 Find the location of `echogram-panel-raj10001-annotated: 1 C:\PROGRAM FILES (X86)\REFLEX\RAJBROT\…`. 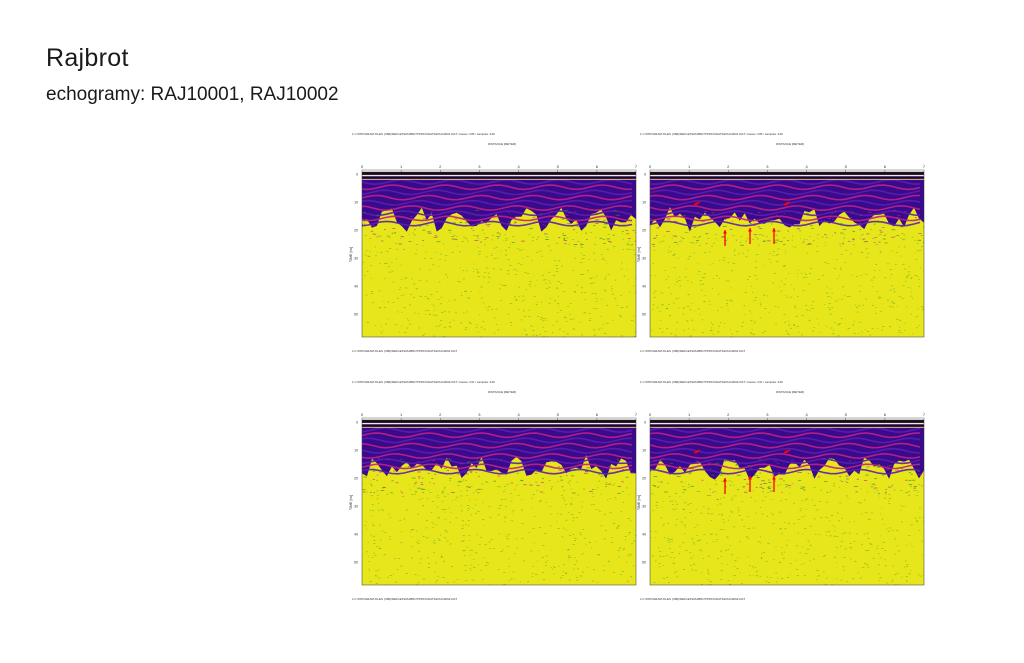

echogram-panel-raj10001-annotated: 1 C:\PROGRAM FILES (X86)\REFLEX\RAJBROT\… is located at coordinates (781, 244).